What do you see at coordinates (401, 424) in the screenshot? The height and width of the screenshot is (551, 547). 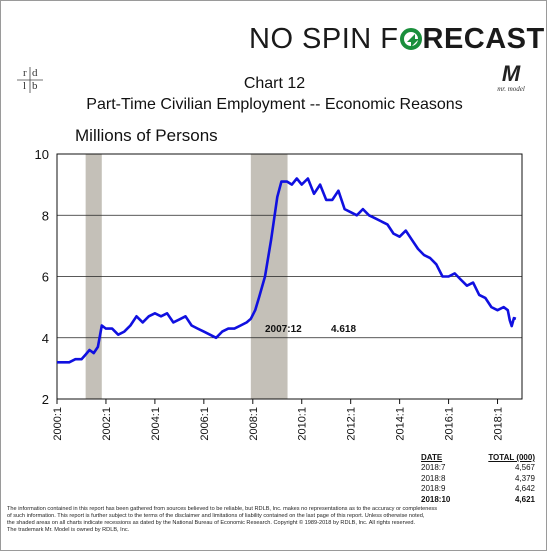 I see `x-tick-label: 2014:1` at bounding box center [401, 424].